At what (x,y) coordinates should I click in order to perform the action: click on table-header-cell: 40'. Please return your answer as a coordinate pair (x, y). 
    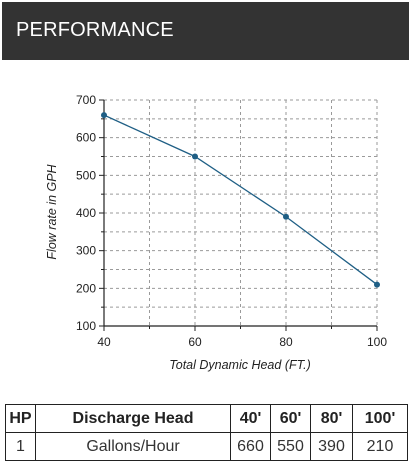
    Looking at the image, I should click on (250, 418).